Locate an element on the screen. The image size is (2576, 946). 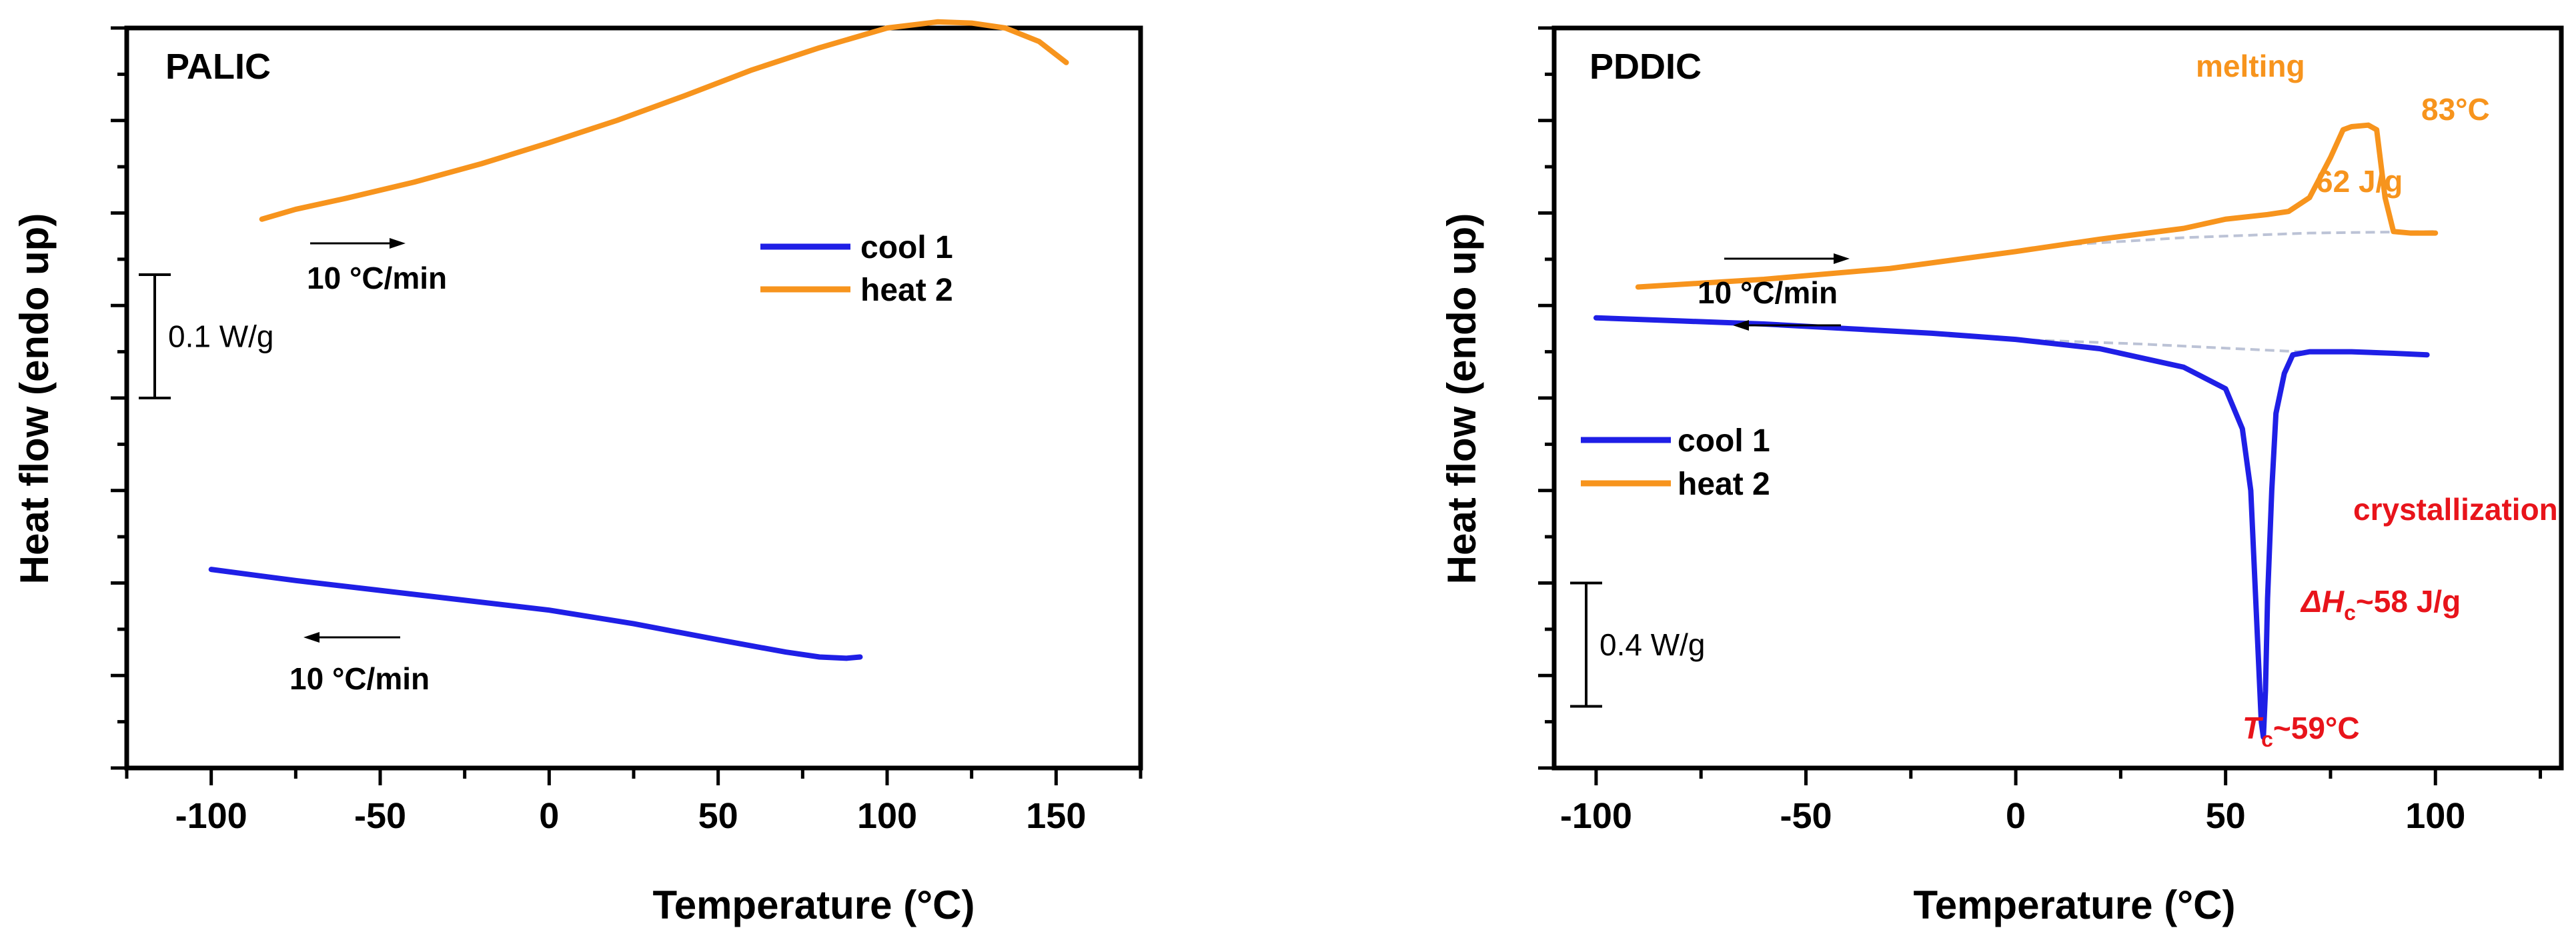
scale-bar: 0.4 W/g is located at coordinates (1638, 644).